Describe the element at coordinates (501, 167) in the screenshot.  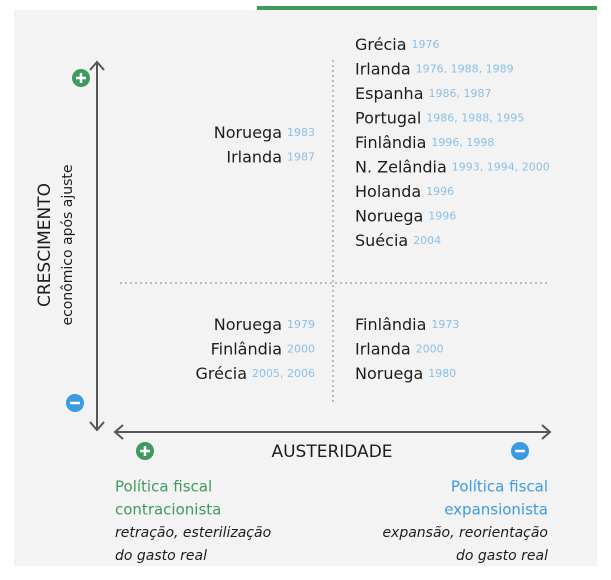
I see `years: 1993, 1994, 2000` at that location.